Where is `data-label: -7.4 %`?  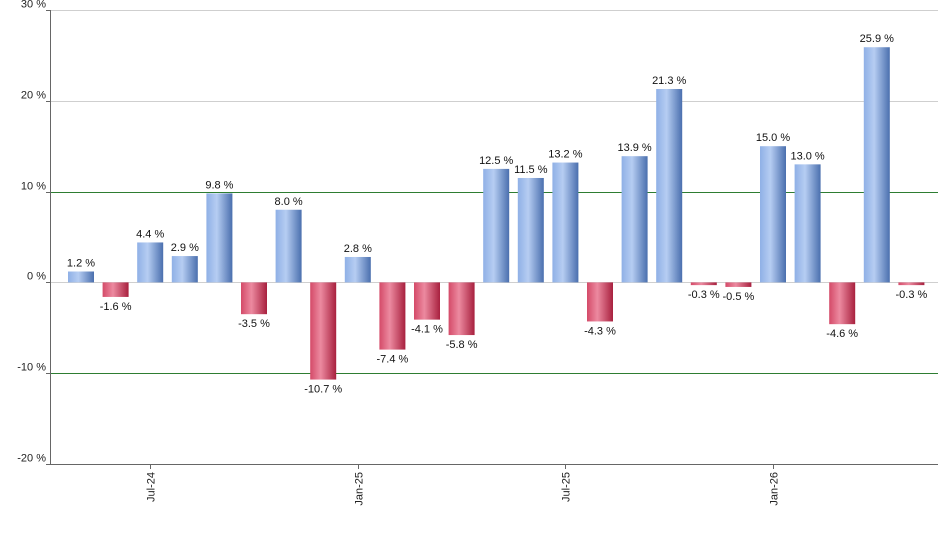
data-label: -7.4 % is located at coordinates (393, 360).